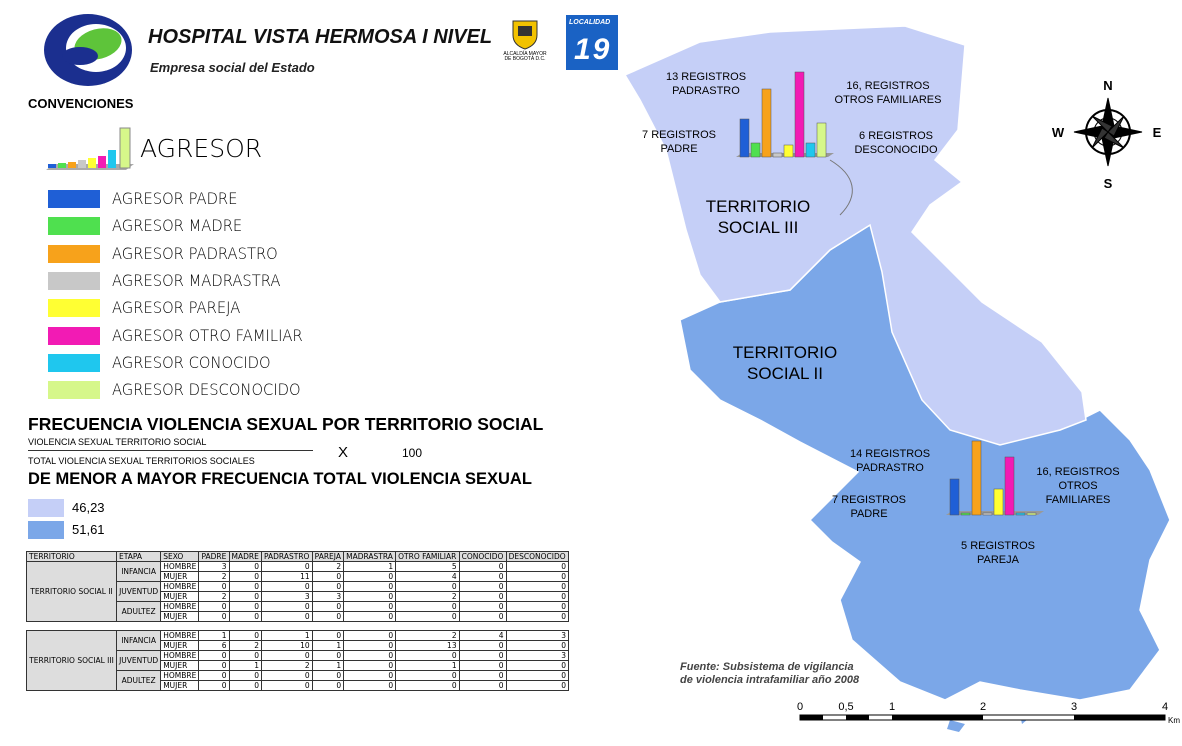 This screenshot has width=1182, height=746. I want to click on hospital-logo, so click(88, 50).